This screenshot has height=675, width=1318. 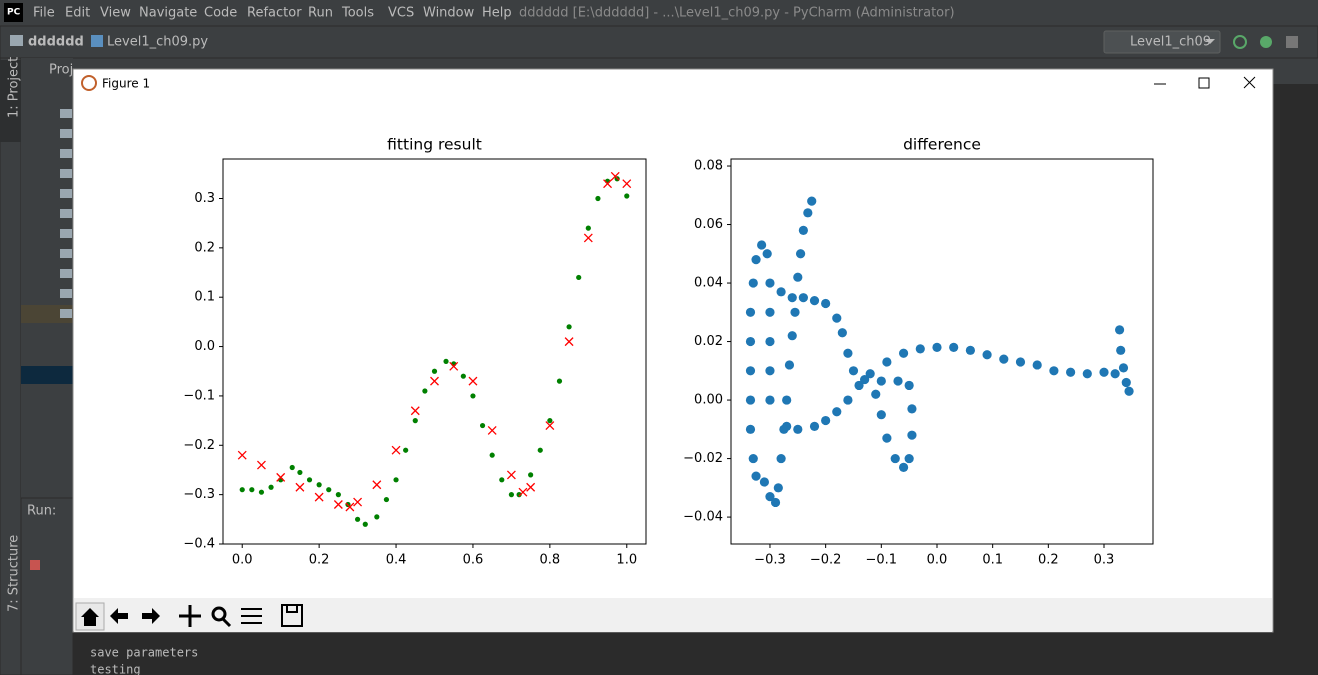 I want to click on menu-item: File, so click(x=44, y=13).